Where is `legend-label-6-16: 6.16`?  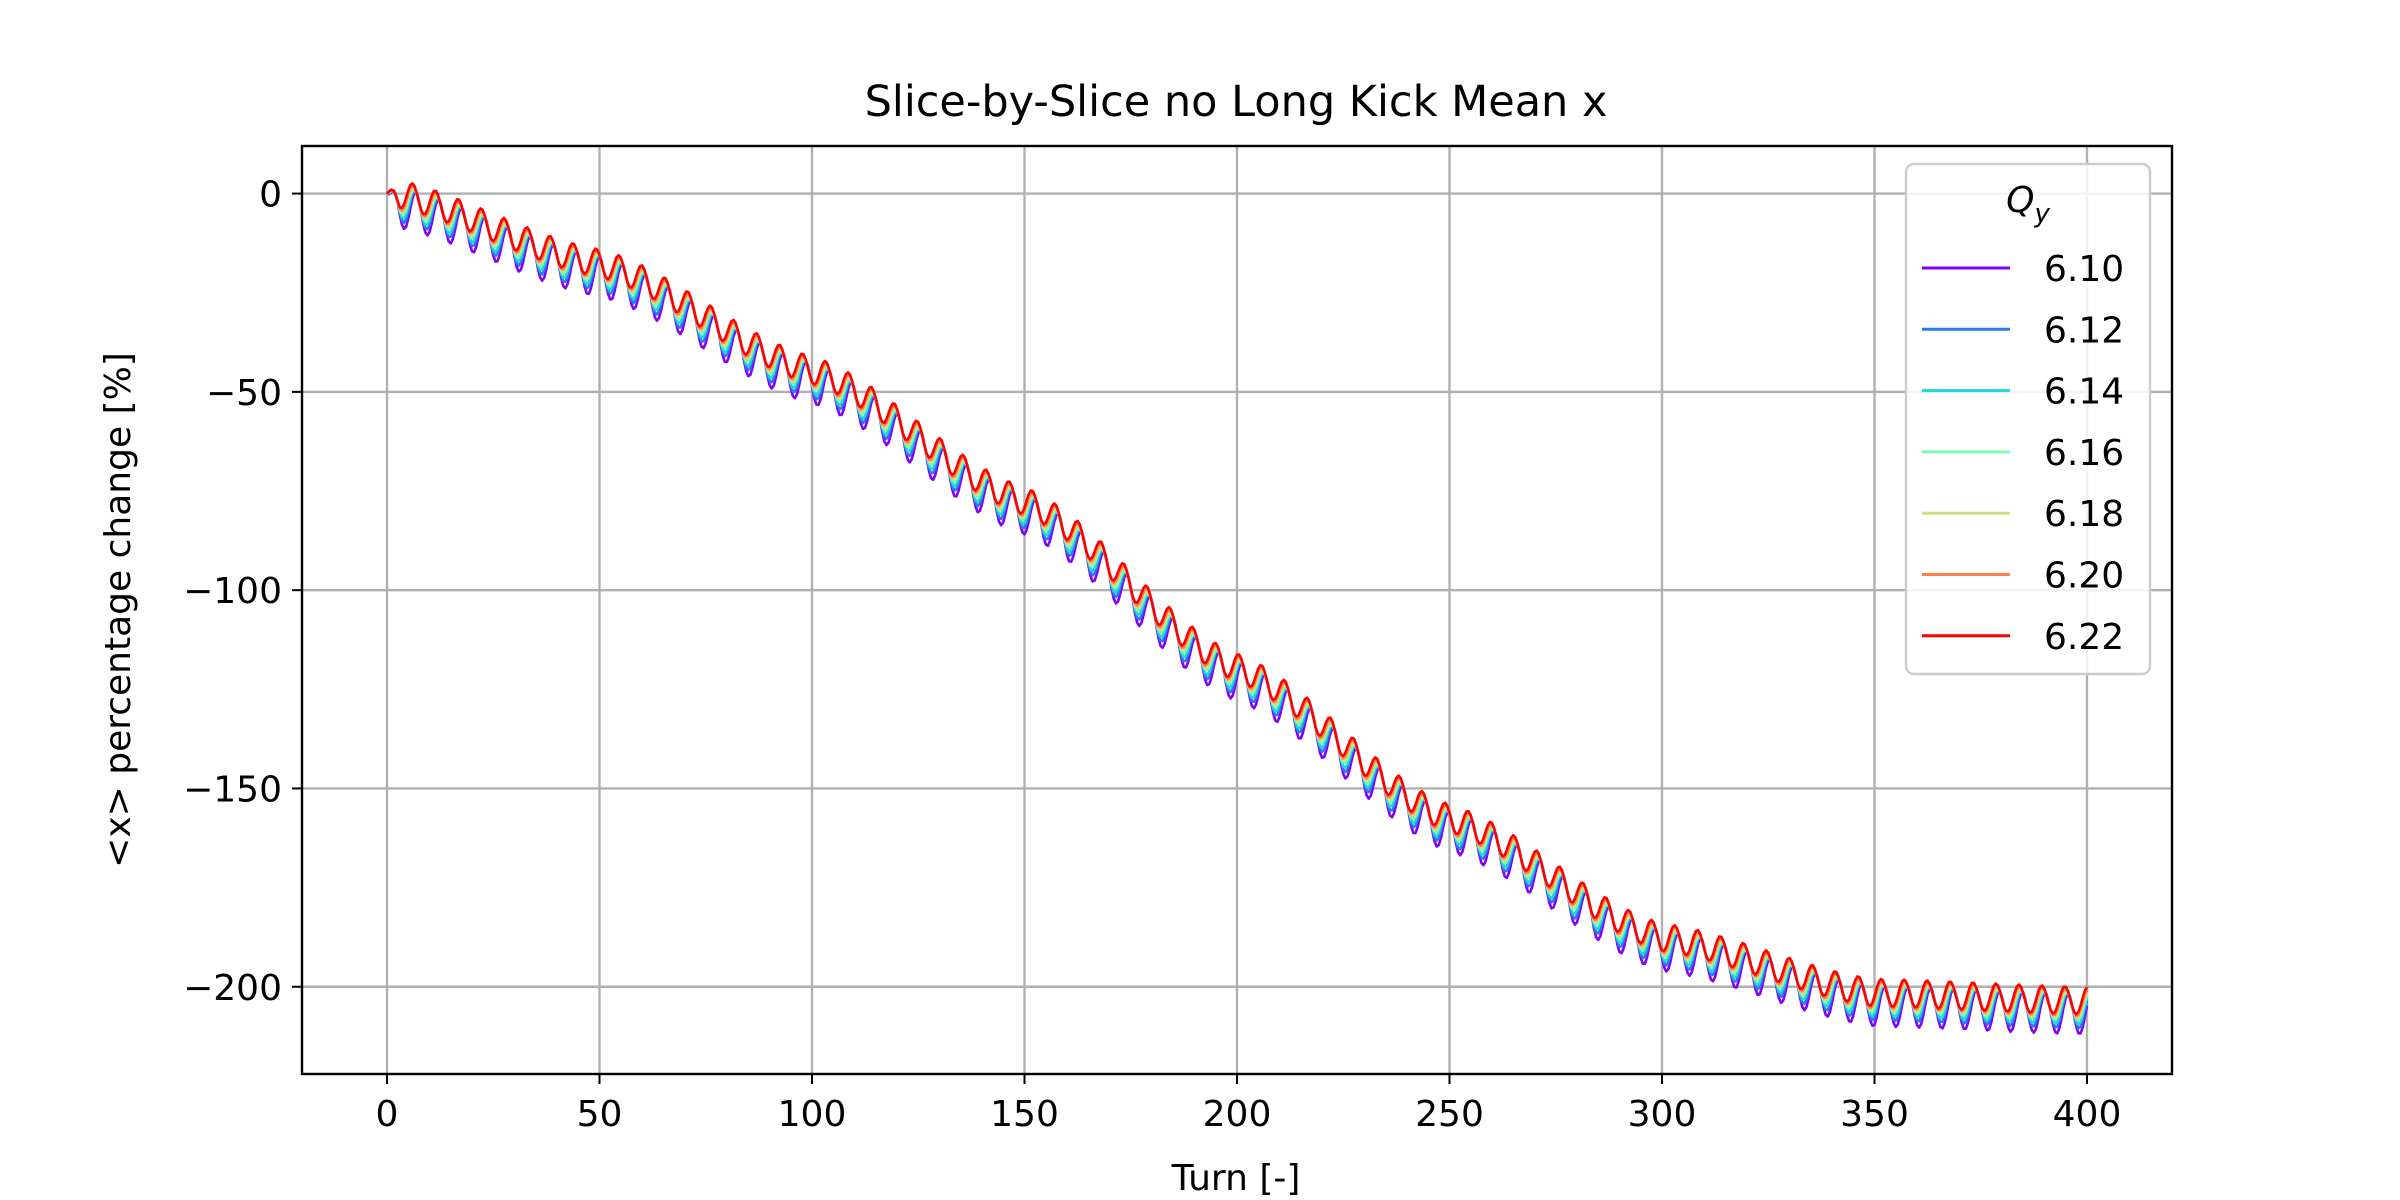
legend-label-6-16: 6.16 is located at coordinates (2084, 453).